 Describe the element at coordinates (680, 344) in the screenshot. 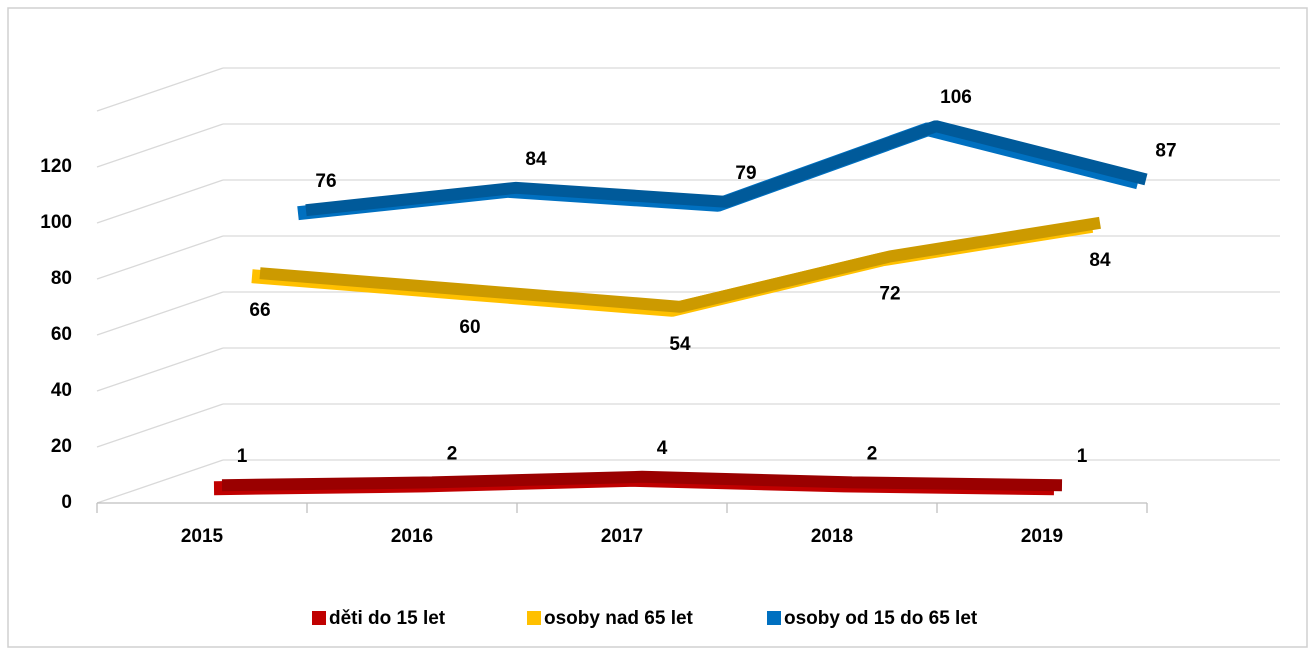

I see `data-label: 54` at that location.